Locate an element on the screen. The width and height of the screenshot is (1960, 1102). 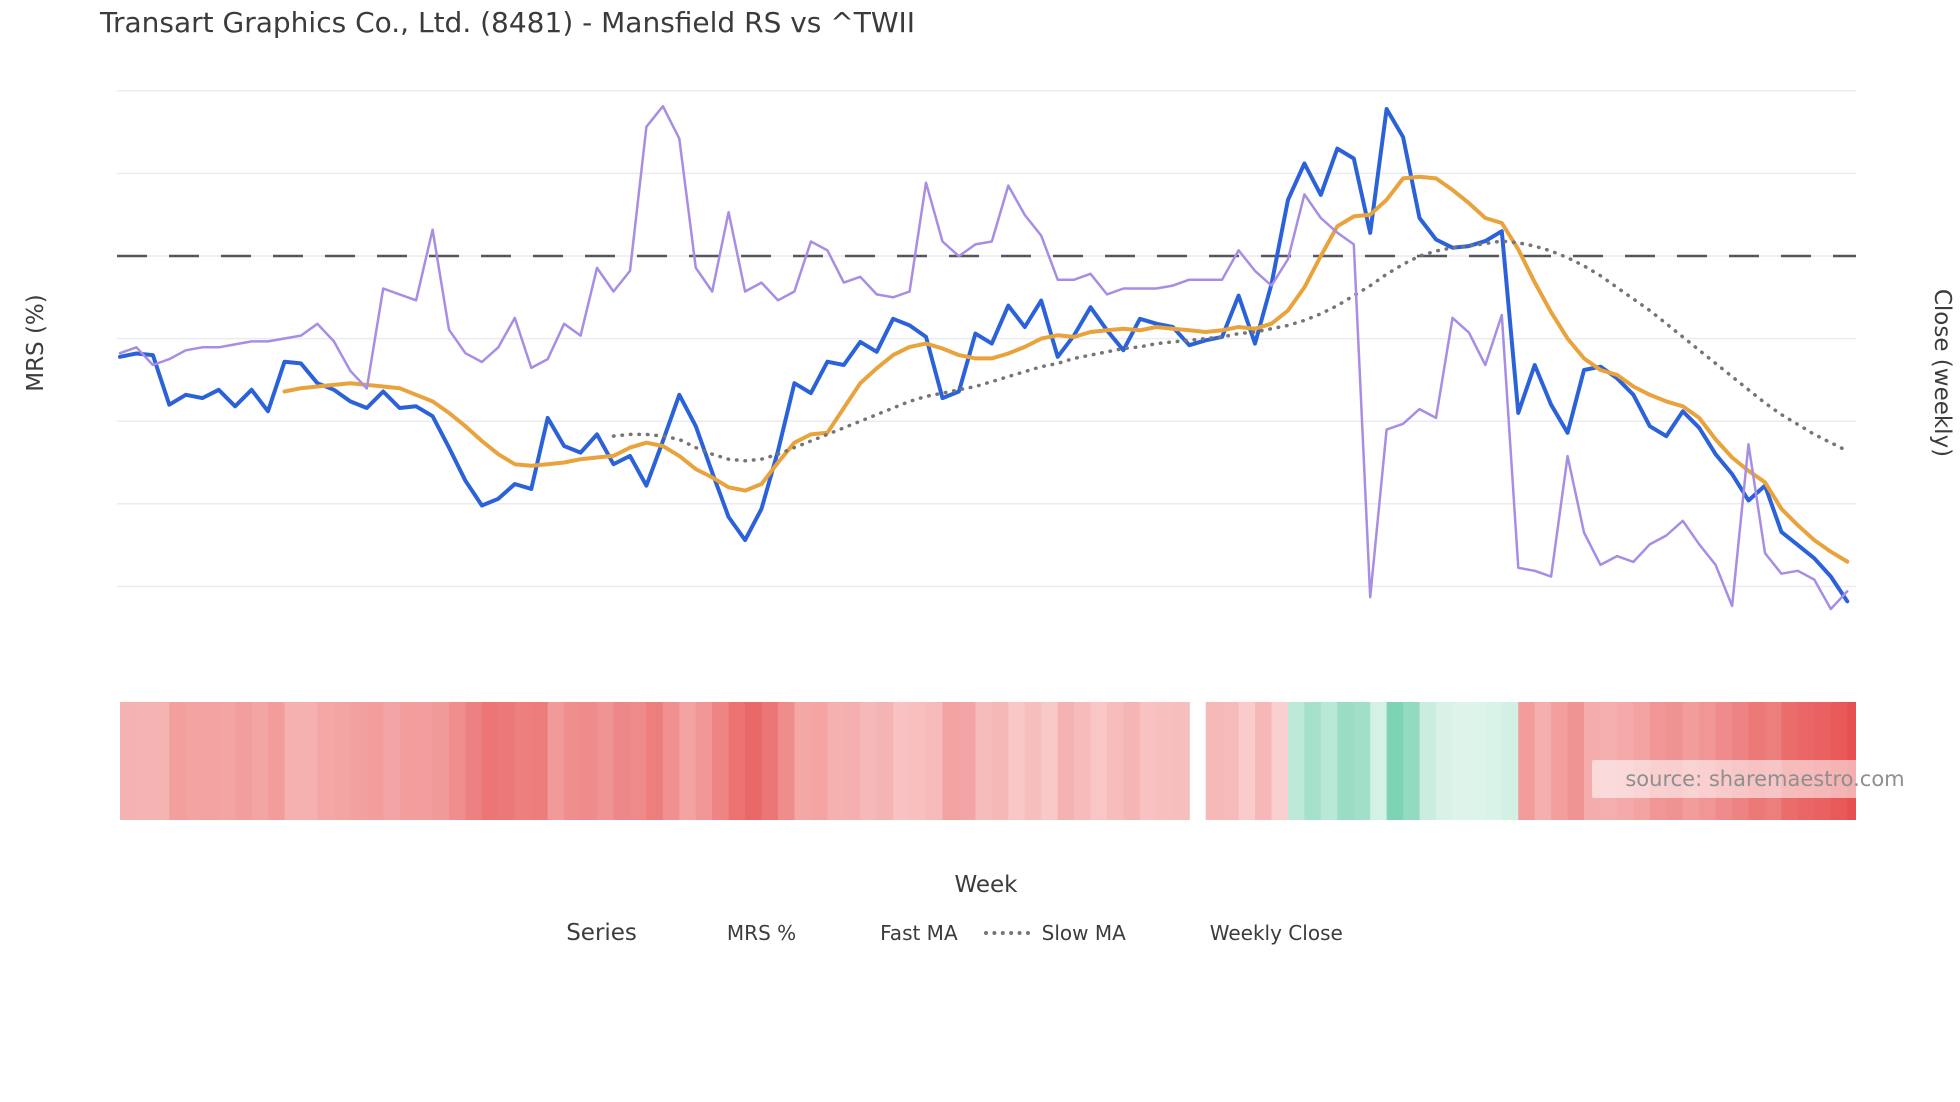
slow-ma-dotted-swatch-icon is located at coordinates (1006, 933).